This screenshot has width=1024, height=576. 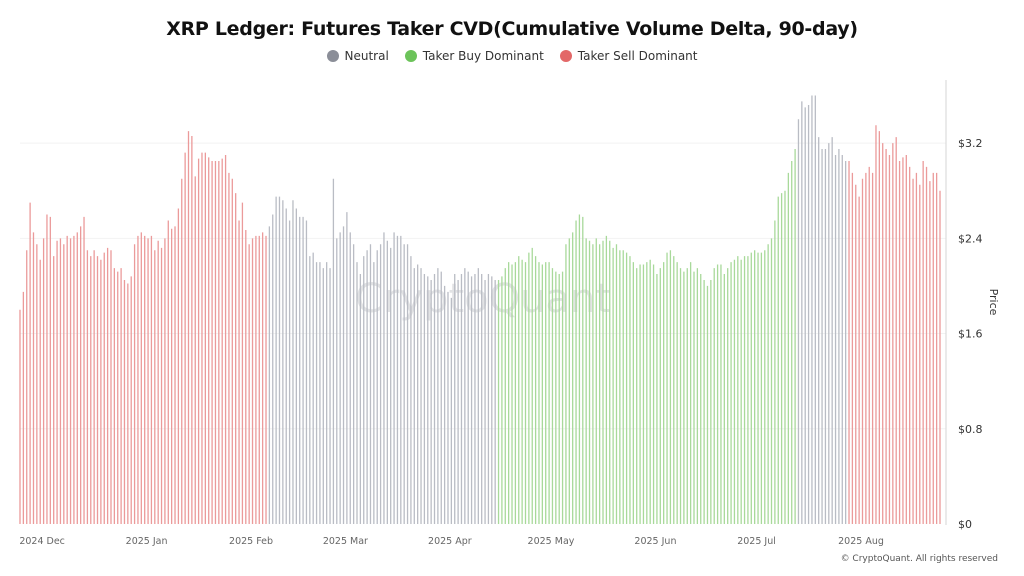 I want to click on y-tick-label: $1.6, so click(x=970, y=334).